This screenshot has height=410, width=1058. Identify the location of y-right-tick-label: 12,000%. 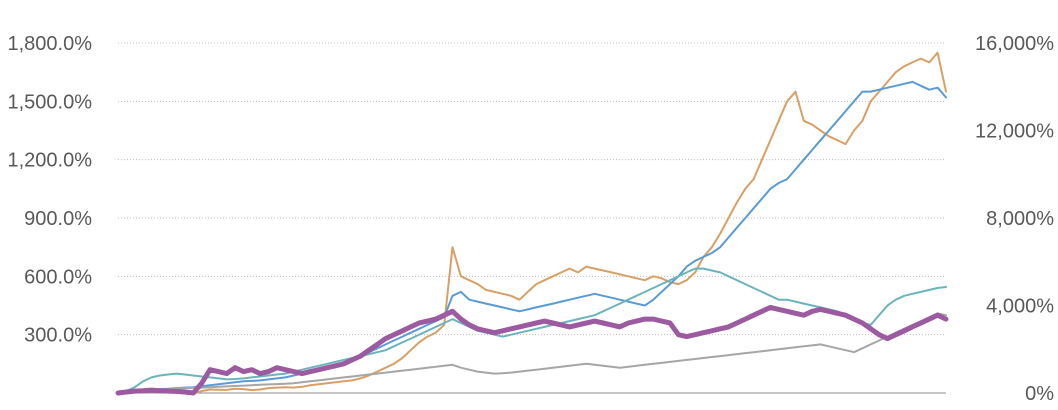
(1014, 132).